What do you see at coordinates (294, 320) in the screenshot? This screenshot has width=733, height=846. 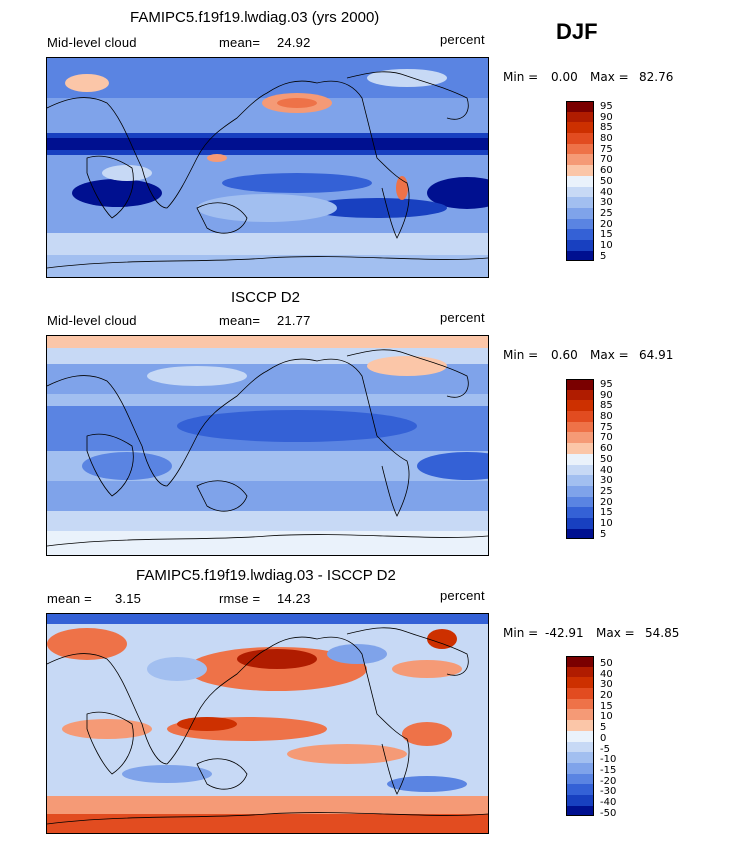 I see `panel2-mean-value: 21.77` at bounding box center [294, 320].